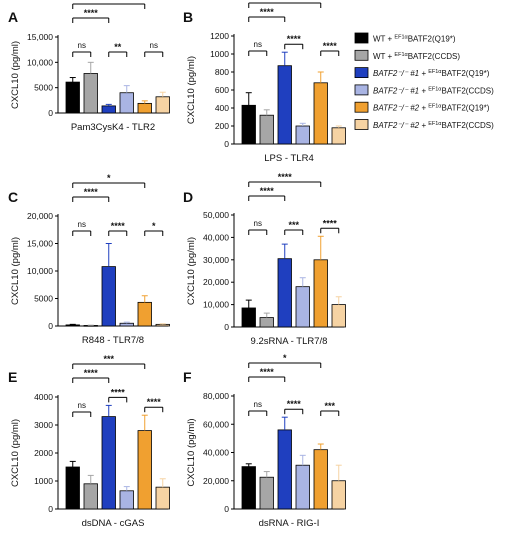  I want to click on y-tick-label: 200, so click(222, 126).